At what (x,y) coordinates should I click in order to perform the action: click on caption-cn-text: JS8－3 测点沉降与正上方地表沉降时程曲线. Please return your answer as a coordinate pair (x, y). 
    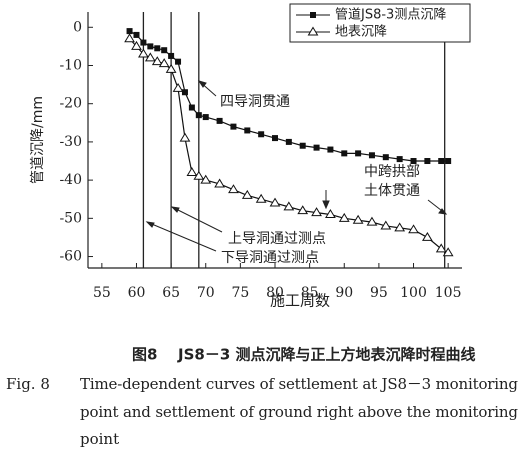
    Looking at the image, I should click on (326, 355).